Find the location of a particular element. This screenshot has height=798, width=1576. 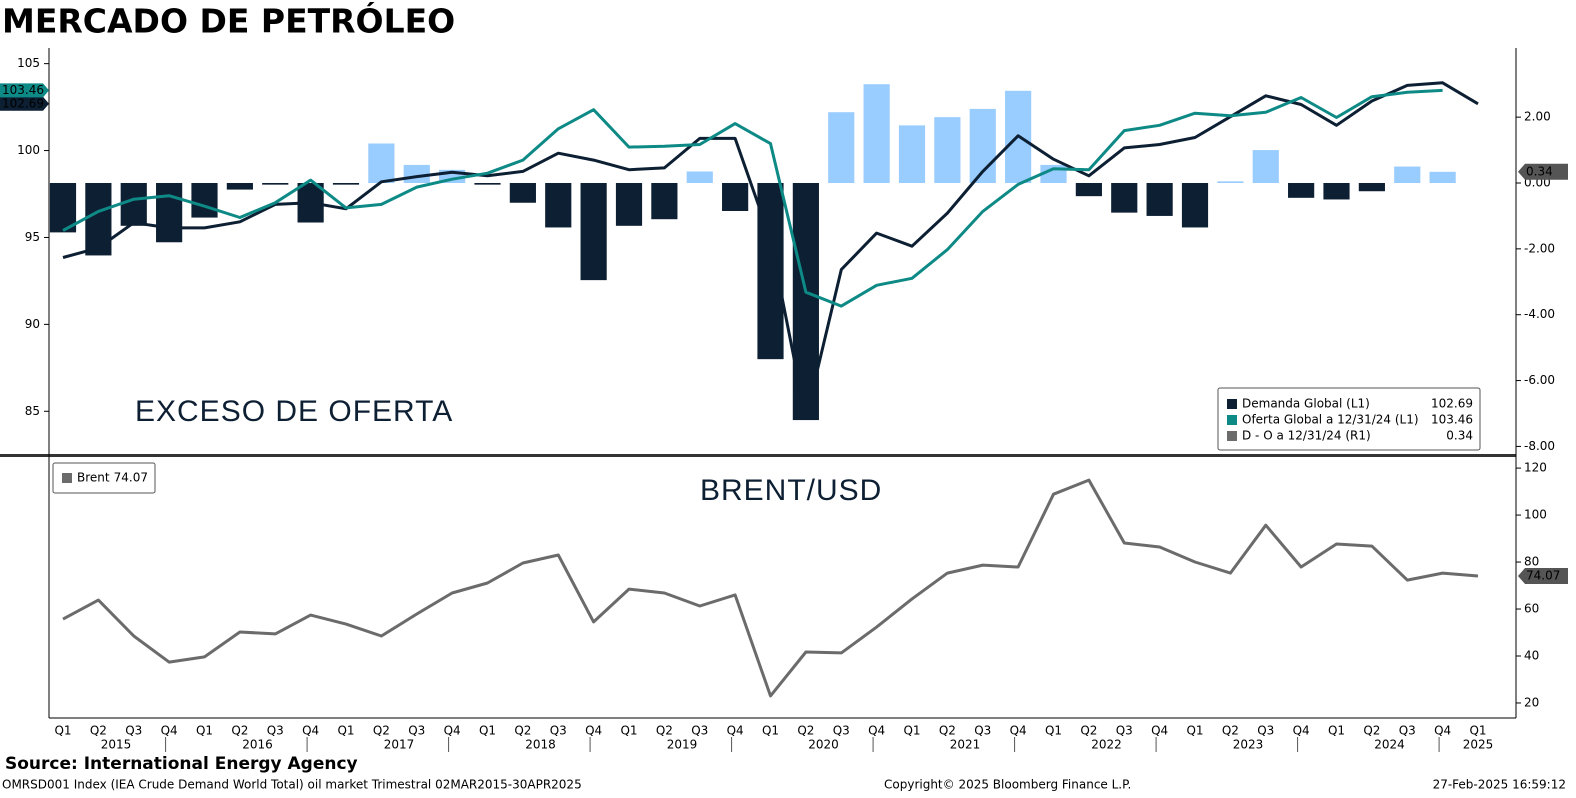

chart-title: MERCADO DE PETRÓLEO is located at coordinates (228, 21).